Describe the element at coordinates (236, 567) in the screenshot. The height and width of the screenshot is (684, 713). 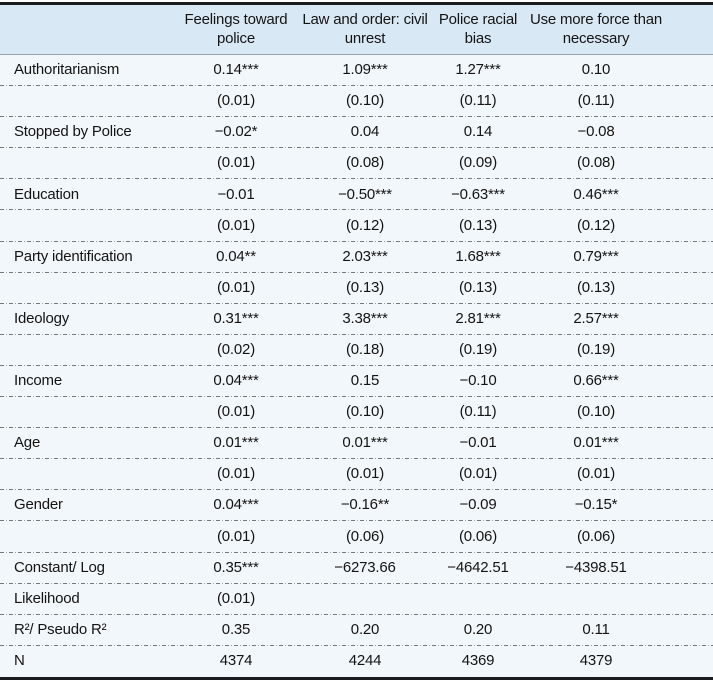
I see `cell-value: 0.35***` at that location.